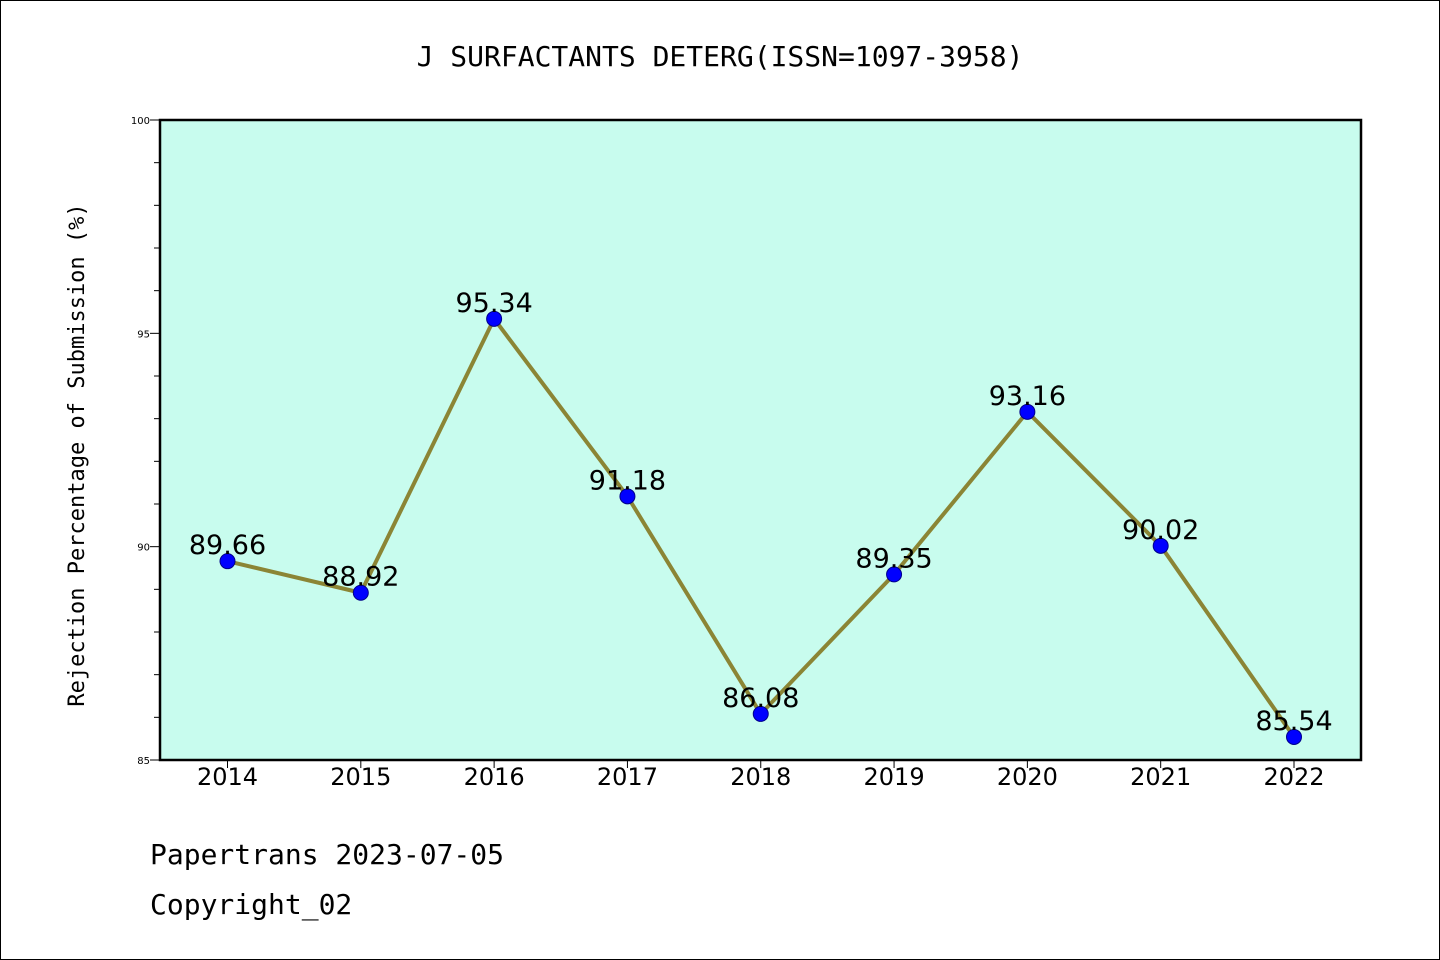  What do you see at coordinates (77, 454) in the screenshot?
I see `y-axis-label: Rejection Percentage of Submission (%)` at bounding box center [77, 454].